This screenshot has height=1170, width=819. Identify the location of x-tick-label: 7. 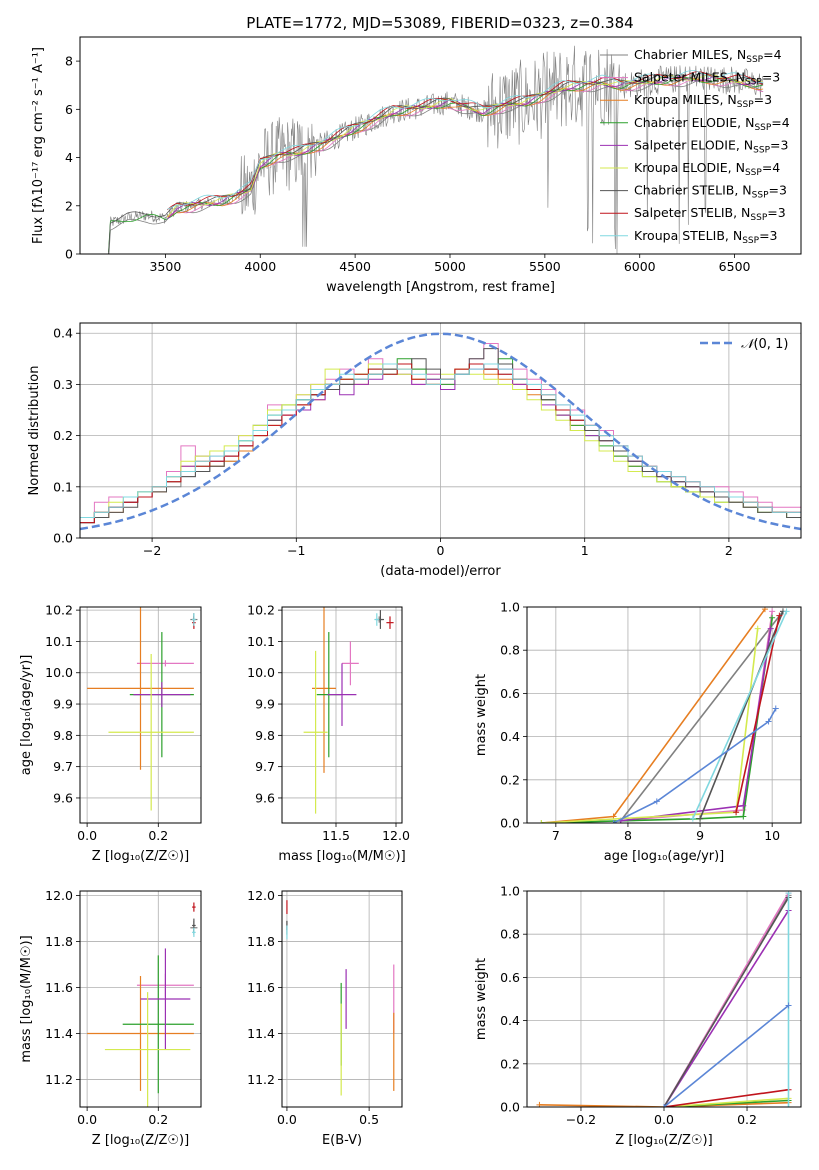
(556, 835).